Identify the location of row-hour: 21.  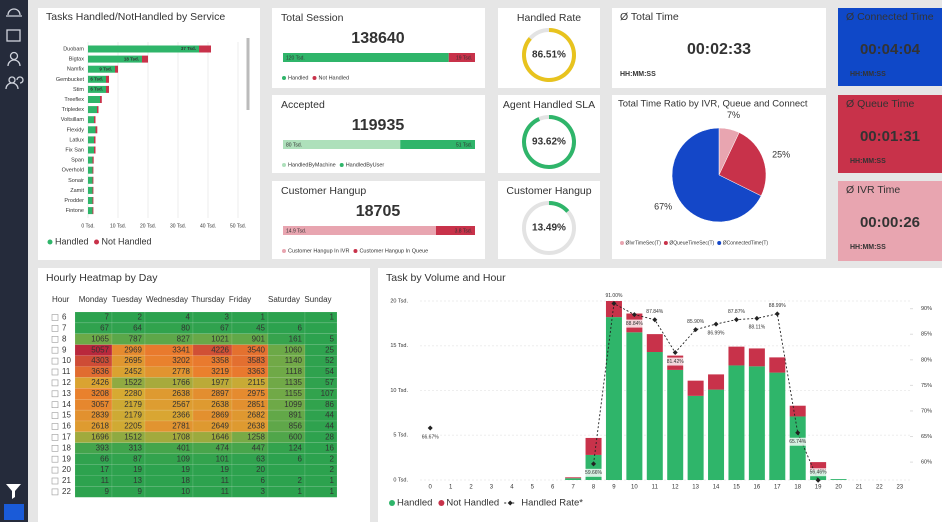
(66, 480).